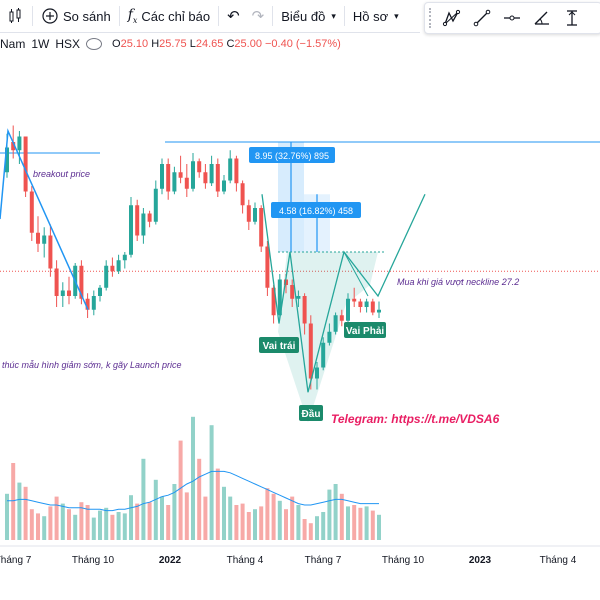 The image size is (600, 600). I want to click on chart-type-dropdown: Biểu đồ ▾, so click(308, 16).